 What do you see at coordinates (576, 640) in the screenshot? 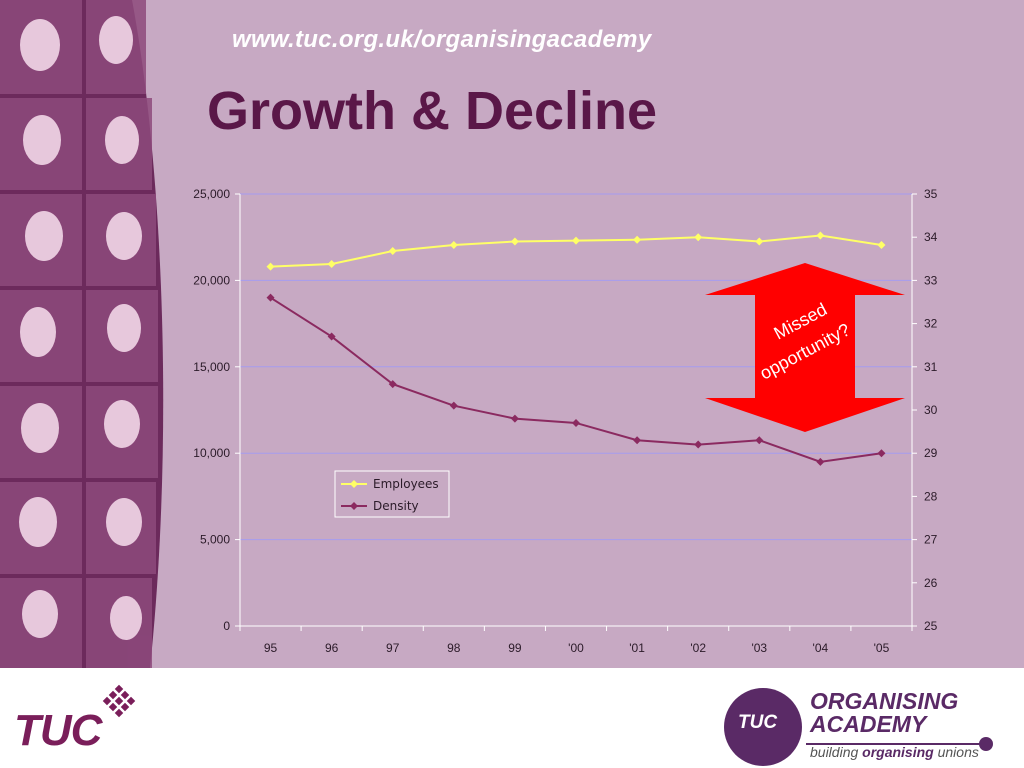
I see `x-axis-ticks: 95 96 97 98 99 '00 '01 '02 '03 '04 '05` at bounding box center [576, 640].